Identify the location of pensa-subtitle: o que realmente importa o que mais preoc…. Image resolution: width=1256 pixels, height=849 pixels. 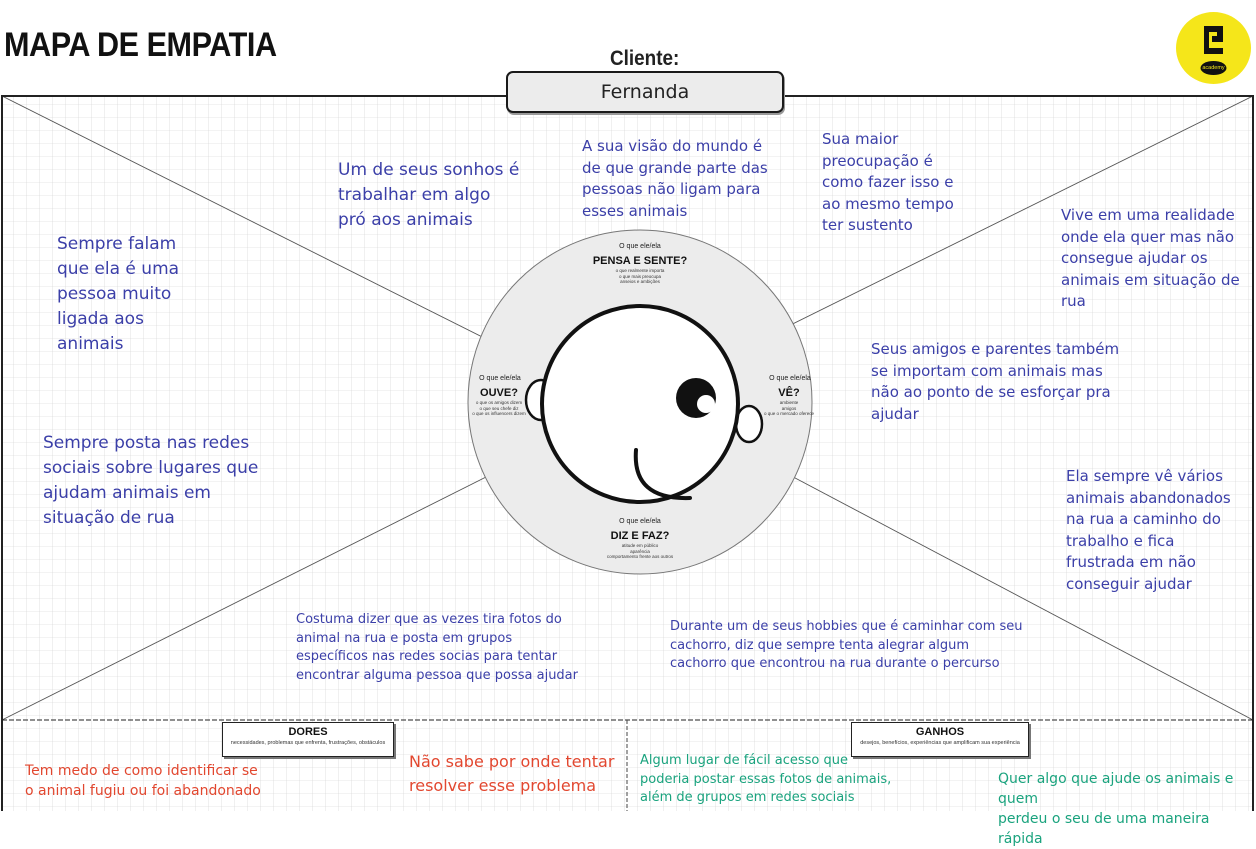
(640, 276).